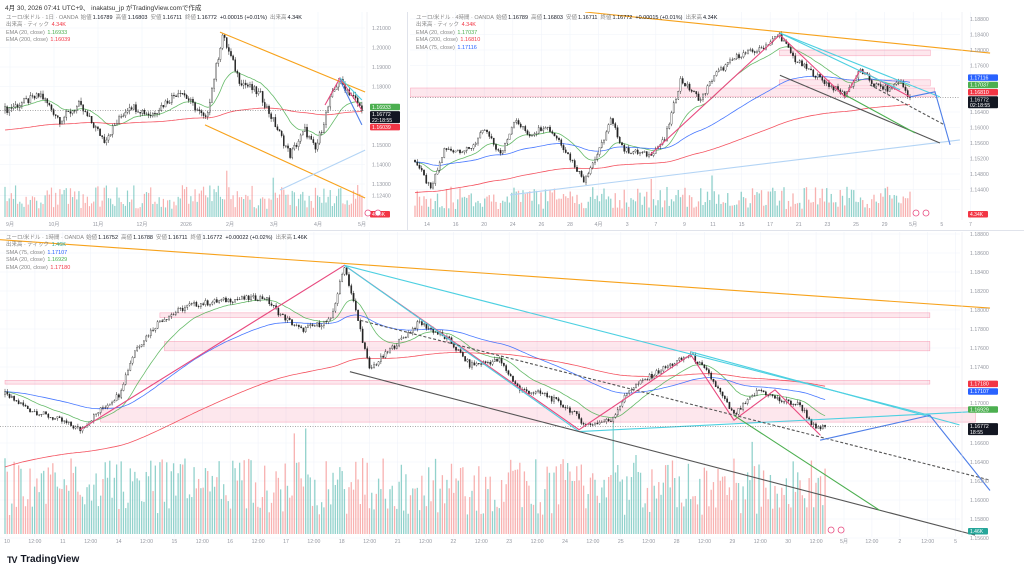  What do you see at coordinates (158, 245) in the screenshot?
I see `indicator-legend-row: 出来高 · ティック 1.46K` at bounding box center [158, 245].